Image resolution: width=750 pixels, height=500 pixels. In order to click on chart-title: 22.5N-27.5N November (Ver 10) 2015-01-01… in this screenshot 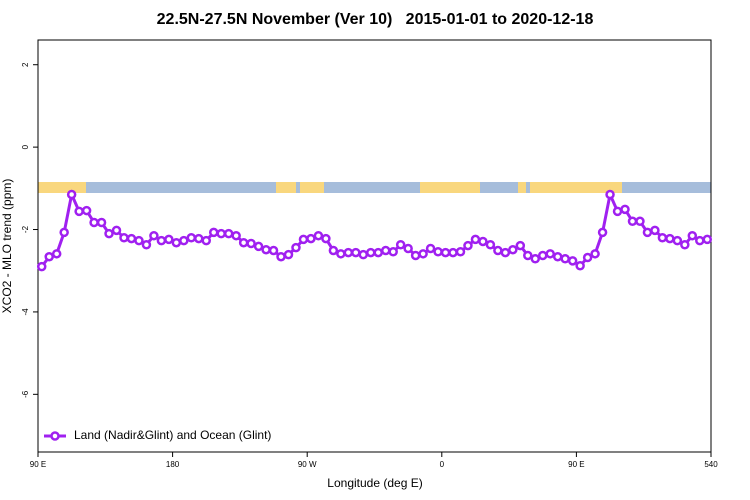, I will do `click(375, 19)`.